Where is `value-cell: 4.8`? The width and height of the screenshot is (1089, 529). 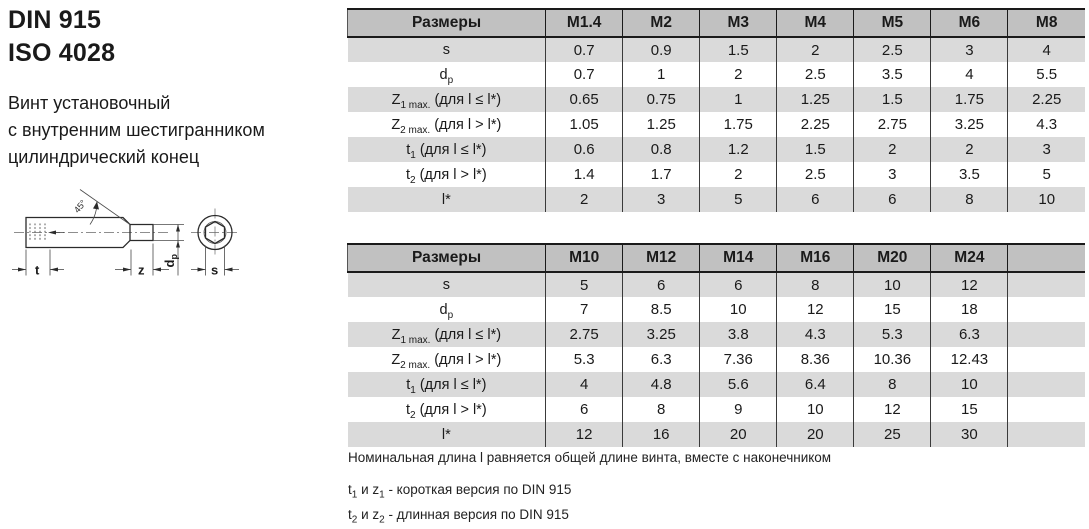 value-cell: 4.8 is located at coordinates (661, 384).